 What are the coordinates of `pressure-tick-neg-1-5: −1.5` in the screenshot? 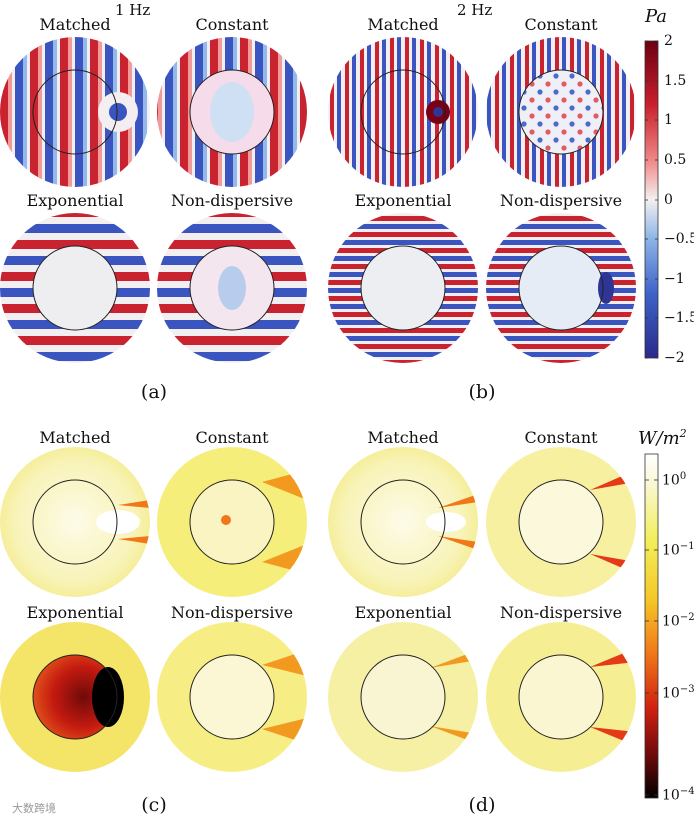 It's located at (679, 318).